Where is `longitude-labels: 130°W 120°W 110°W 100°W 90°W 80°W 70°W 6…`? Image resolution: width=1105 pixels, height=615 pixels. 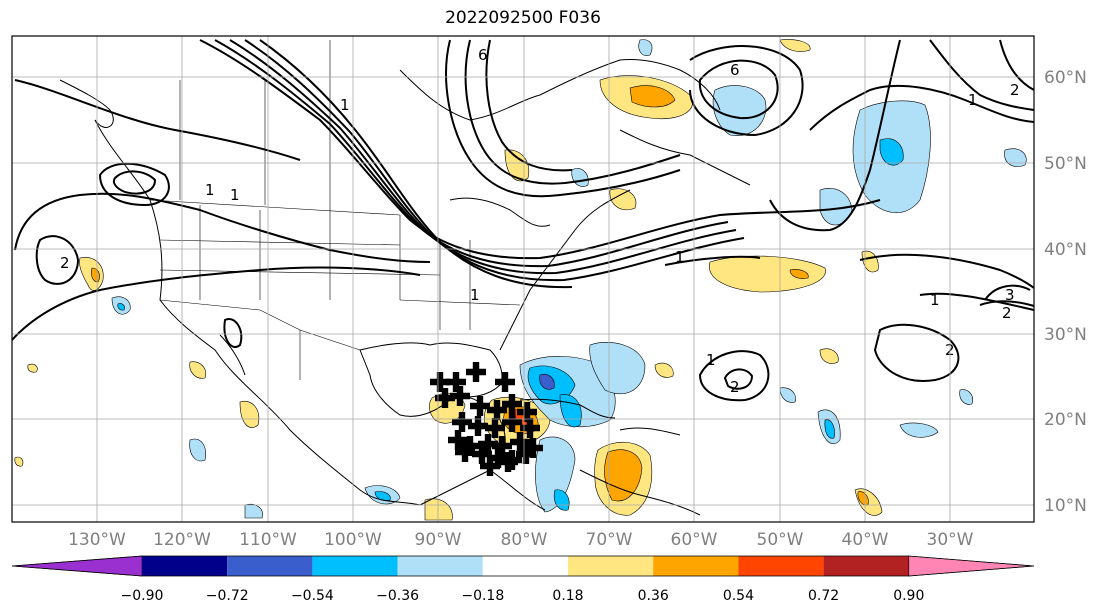
longitude-labels: 130°W 120°W 110°W 100°W 90°W 80°W 70°W 6… is located at coordinates (521, 540).